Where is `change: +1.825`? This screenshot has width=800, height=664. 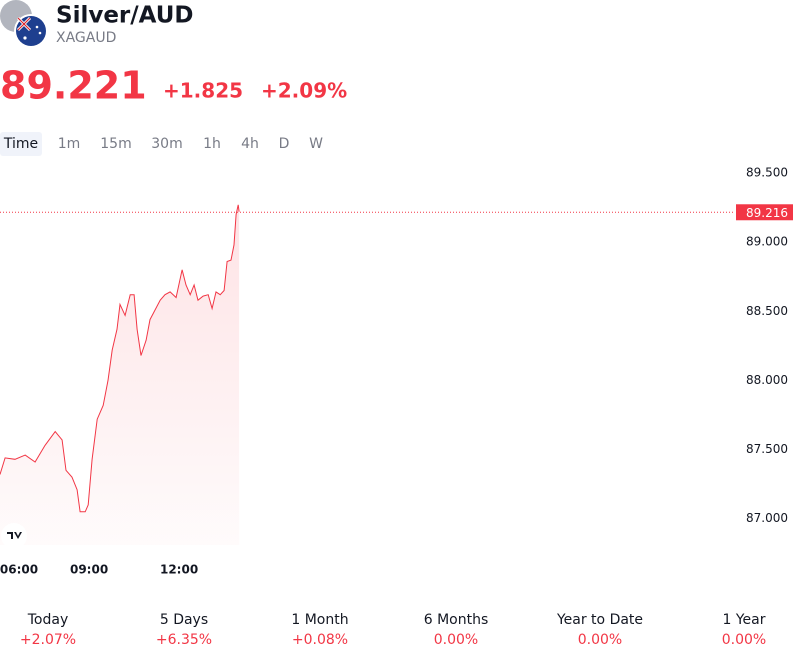 change: +1.825 is located at coordinates (203, 91).